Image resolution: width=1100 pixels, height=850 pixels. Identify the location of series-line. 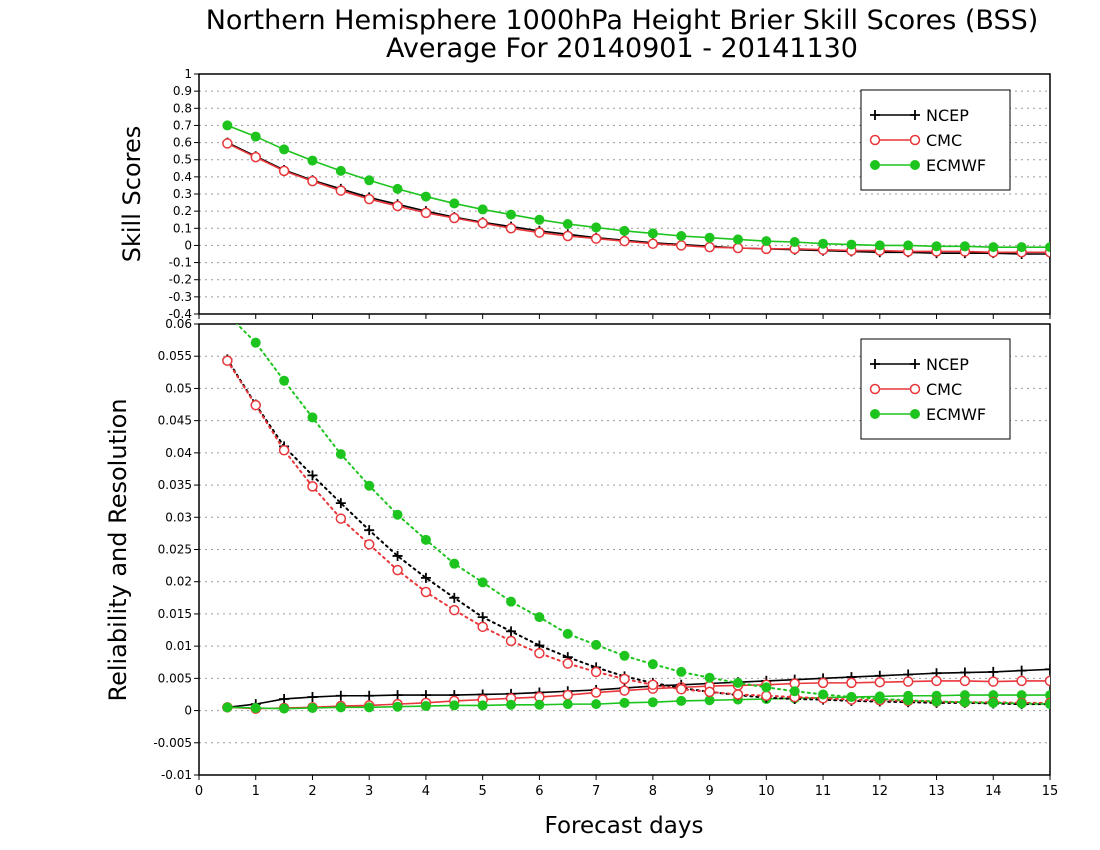
(638, 695).